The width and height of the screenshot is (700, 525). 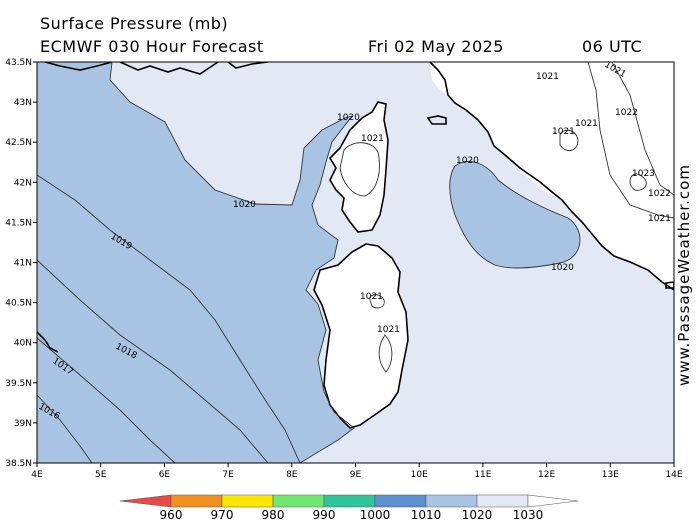 I want to click on lat-tick-label: 43N, so click(x=23, y=103).